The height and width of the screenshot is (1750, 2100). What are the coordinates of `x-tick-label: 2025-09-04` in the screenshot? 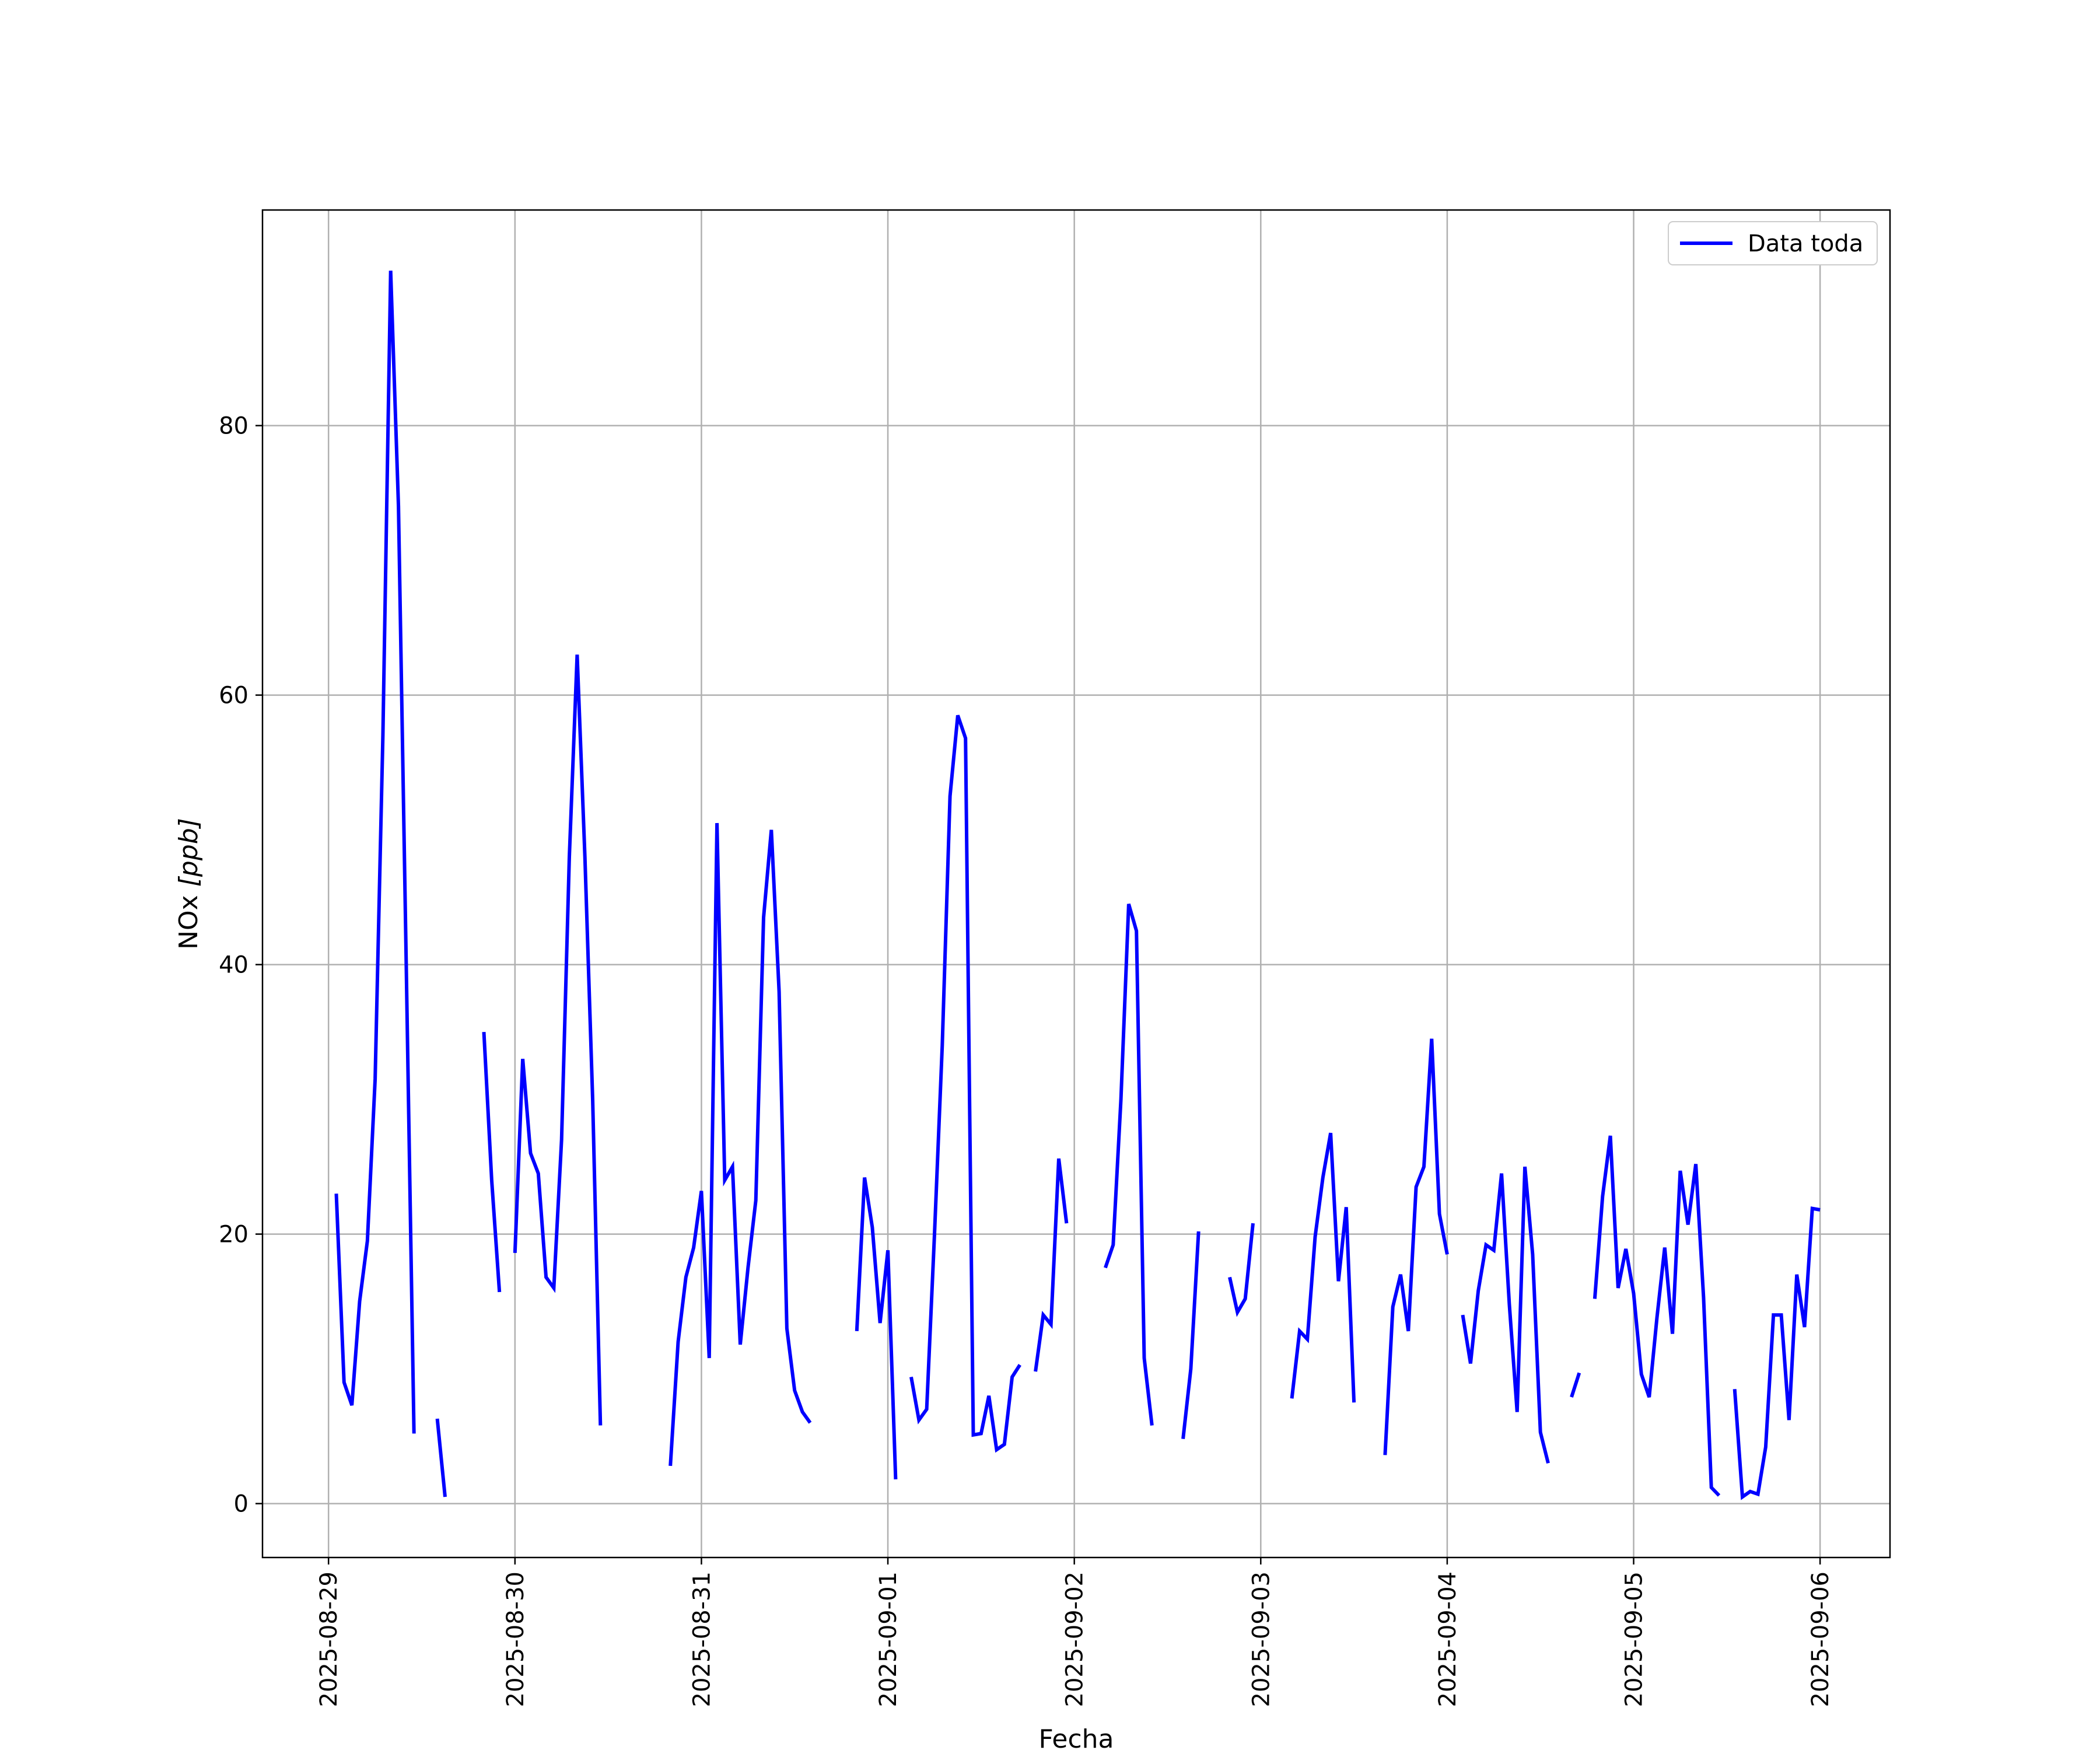 It's located at (1447, 1639).